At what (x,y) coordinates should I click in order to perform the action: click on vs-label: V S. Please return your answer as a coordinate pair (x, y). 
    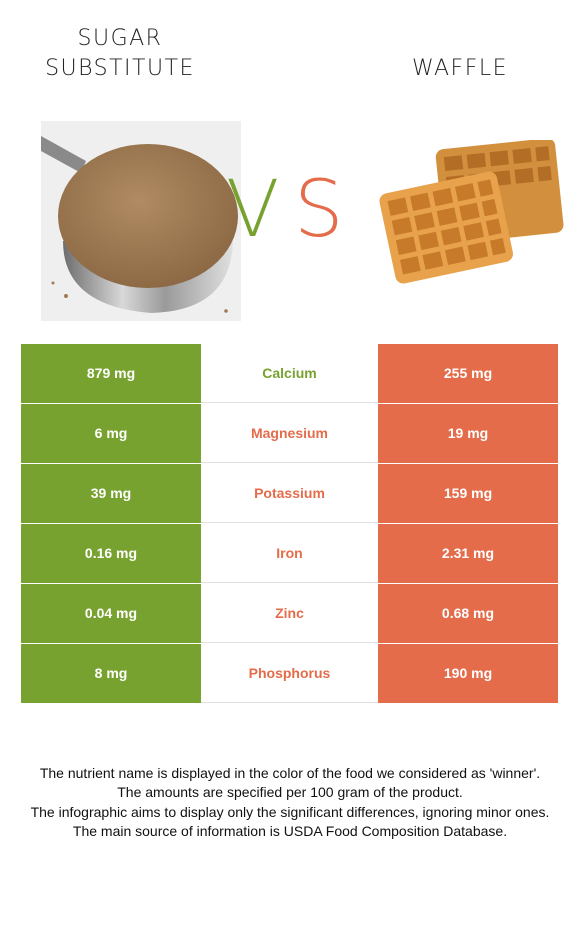
    Looking at the image, I should click on (291, 210).